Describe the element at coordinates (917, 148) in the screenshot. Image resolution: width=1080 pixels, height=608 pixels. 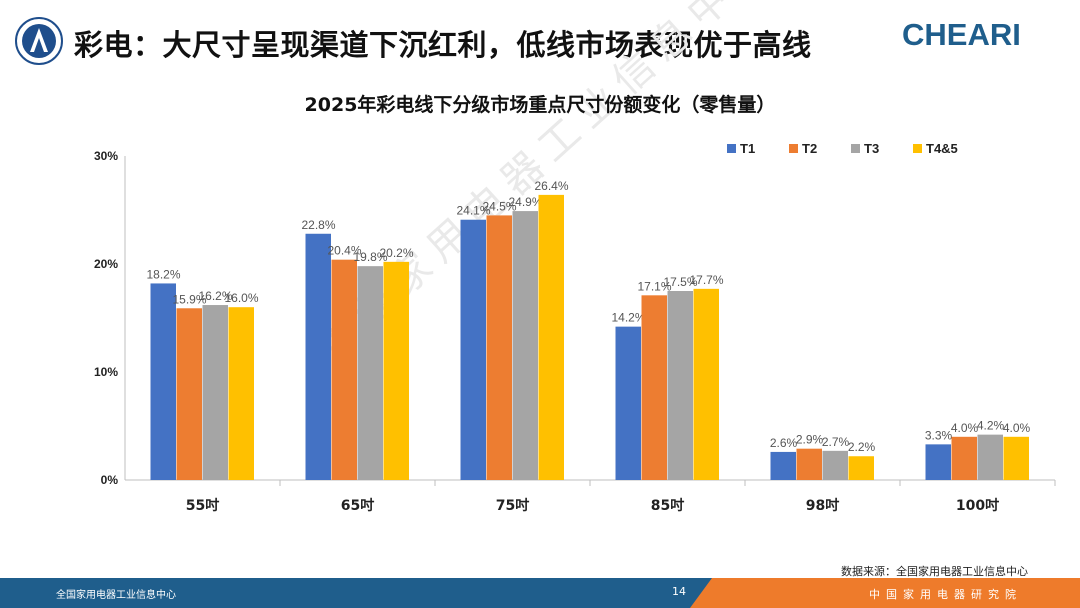
I see `legend-swatch-T4and5` at that location.